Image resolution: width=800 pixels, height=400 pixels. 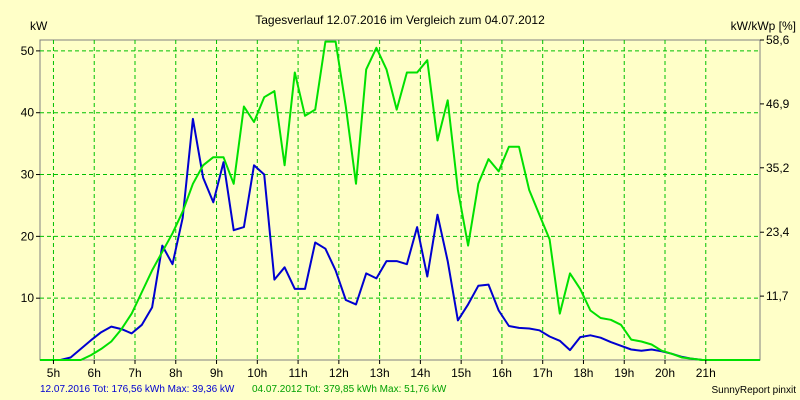 I want to click on x-tick-label: 9h, so click(x=216, y=373).